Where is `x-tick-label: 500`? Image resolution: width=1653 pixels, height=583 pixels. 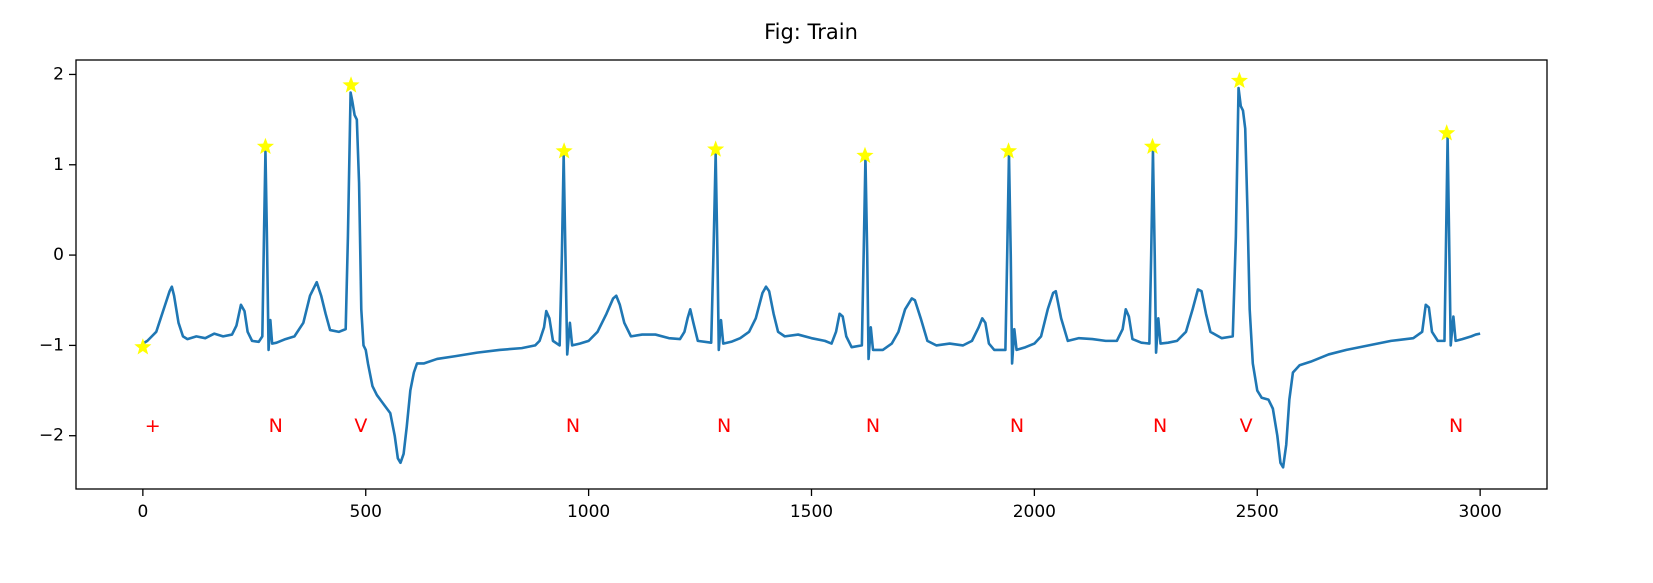 x-tick-label: 500 is located at coordinates (366, 512).